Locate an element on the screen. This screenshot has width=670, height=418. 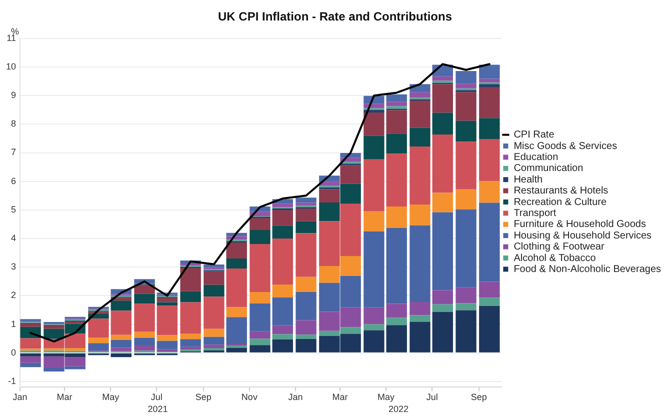
y-tick-label: -1 is located at coordinates (12, 381).